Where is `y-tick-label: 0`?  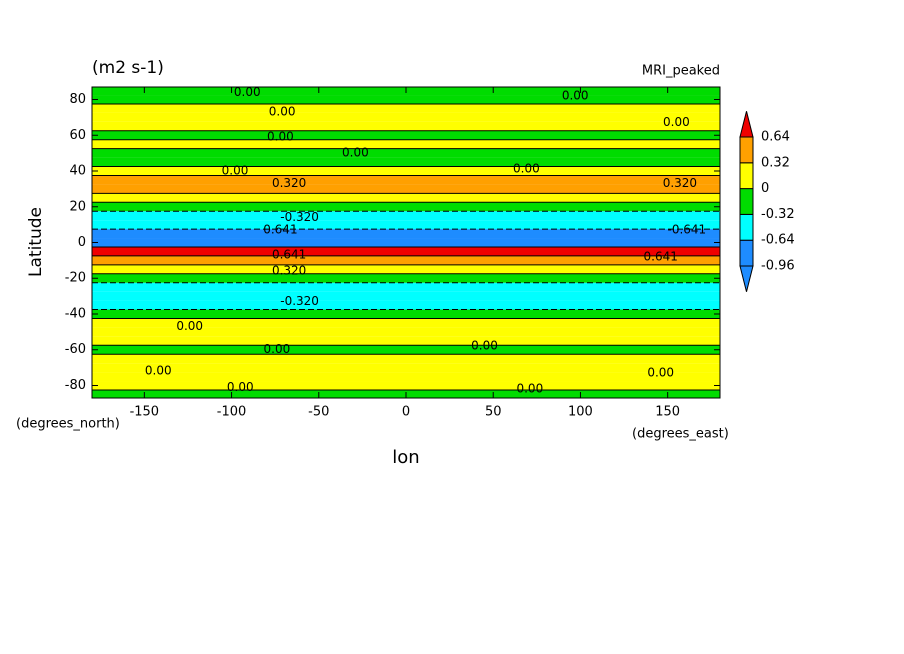
y-tick-label: 0 is located at coordinates (82, 242).